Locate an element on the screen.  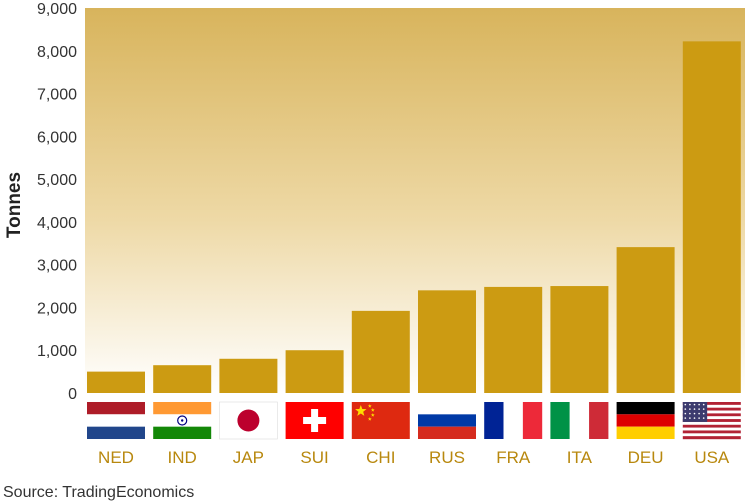
india-flag-icon is located at coordinates (182, 420).